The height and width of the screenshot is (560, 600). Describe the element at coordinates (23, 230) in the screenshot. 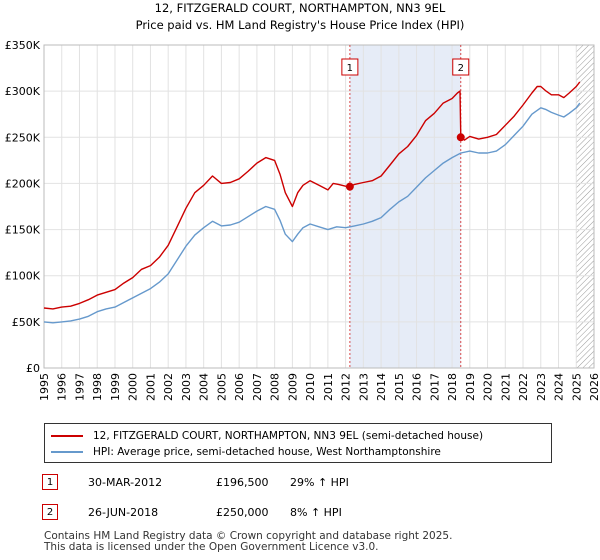

I see `y-tick-label: £150K` at that location.